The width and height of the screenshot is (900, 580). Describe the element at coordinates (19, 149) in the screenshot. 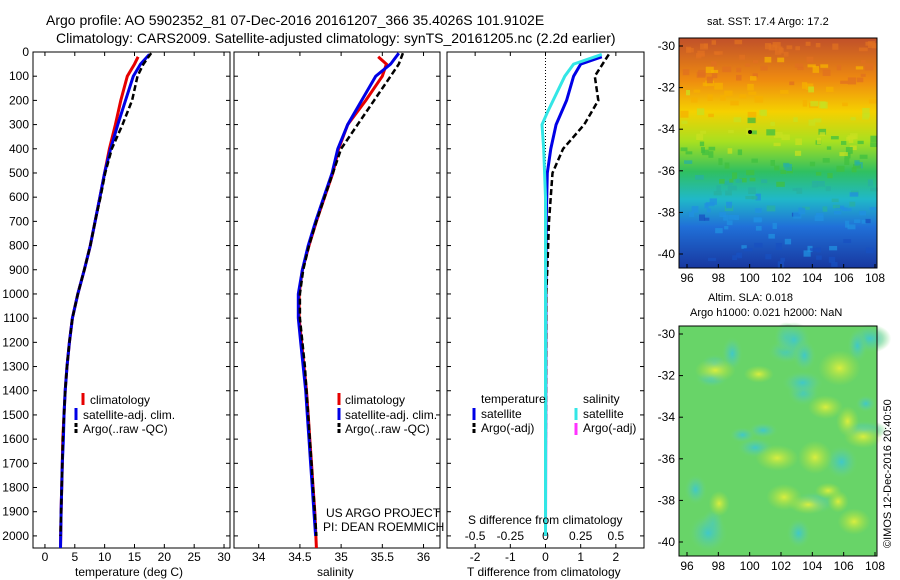

I see `depth-tick-label: 400` at that location.